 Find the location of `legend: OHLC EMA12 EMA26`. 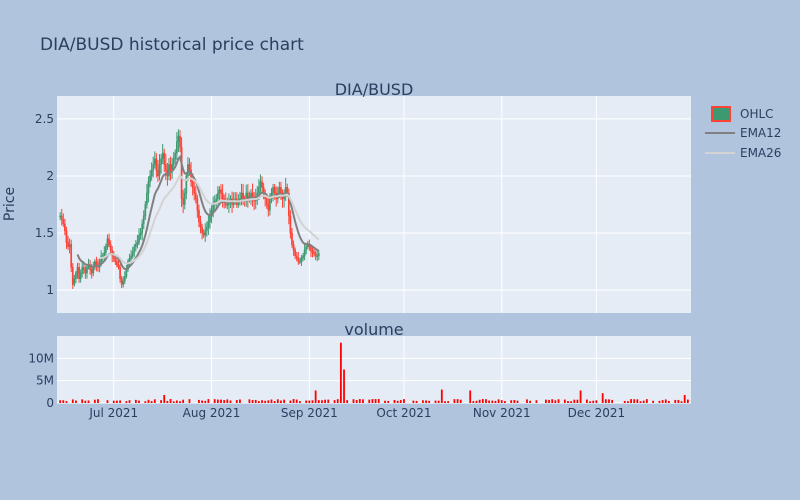

legend: OHLC EMA12 EMA26 is located at coordinates (743, 133).